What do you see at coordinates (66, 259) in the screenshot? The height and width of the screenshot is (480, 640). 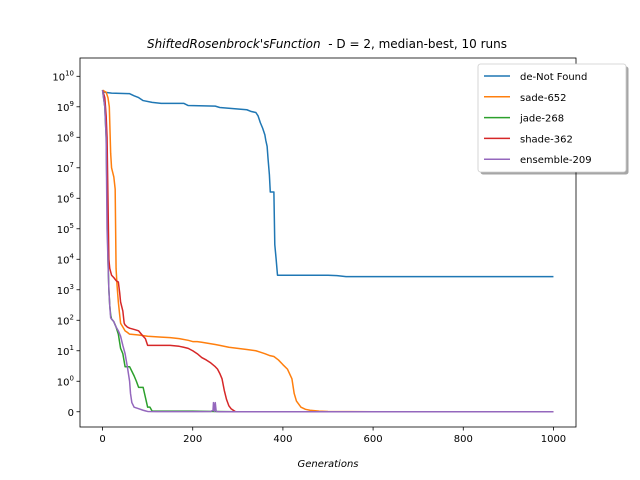 I see `y-tick-label-5: 10⁴` at bounding box center [66, 259].